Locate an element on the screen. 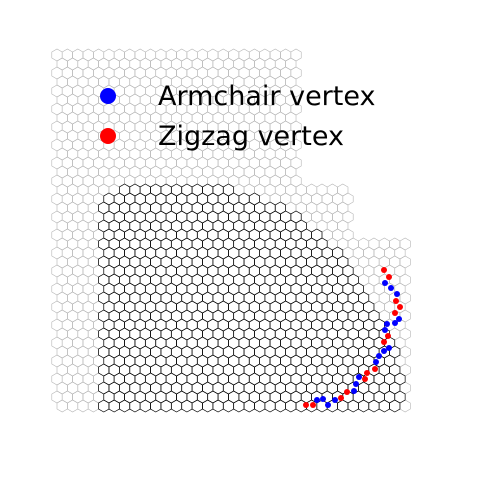  legend-item-zigzag: Zigzag vertex is located at coordinates (235, 136).